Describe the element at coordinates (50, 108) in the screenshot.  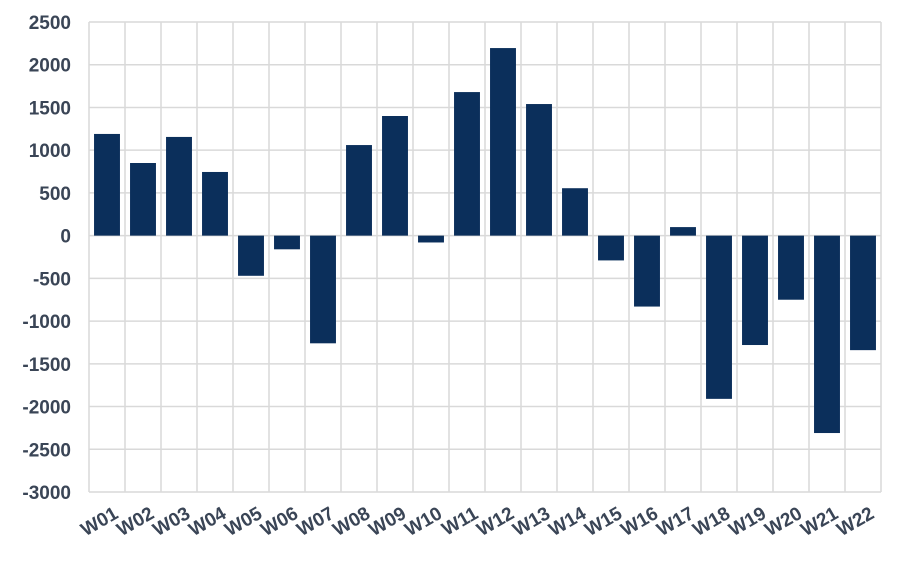
I see `y-tick-label: 1500` at that location.